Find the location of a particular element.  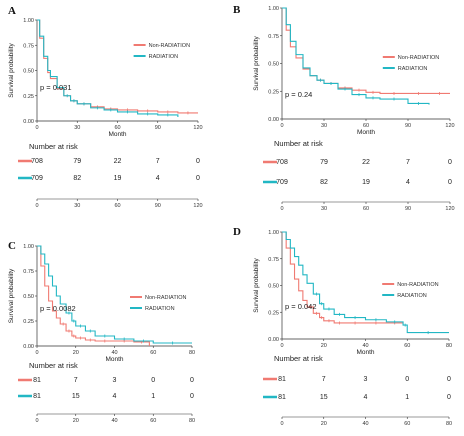

panel-label: C is located at coordinates (12, 246).